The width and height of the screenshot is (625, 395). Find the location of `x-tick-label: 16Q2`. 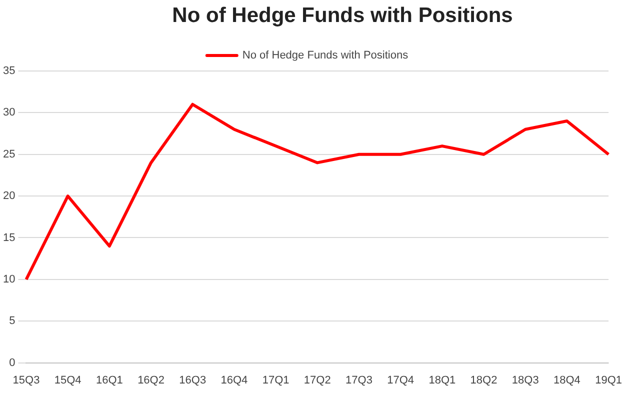

x-tick-label: 16Q2 is located at coordinates (151, 380).